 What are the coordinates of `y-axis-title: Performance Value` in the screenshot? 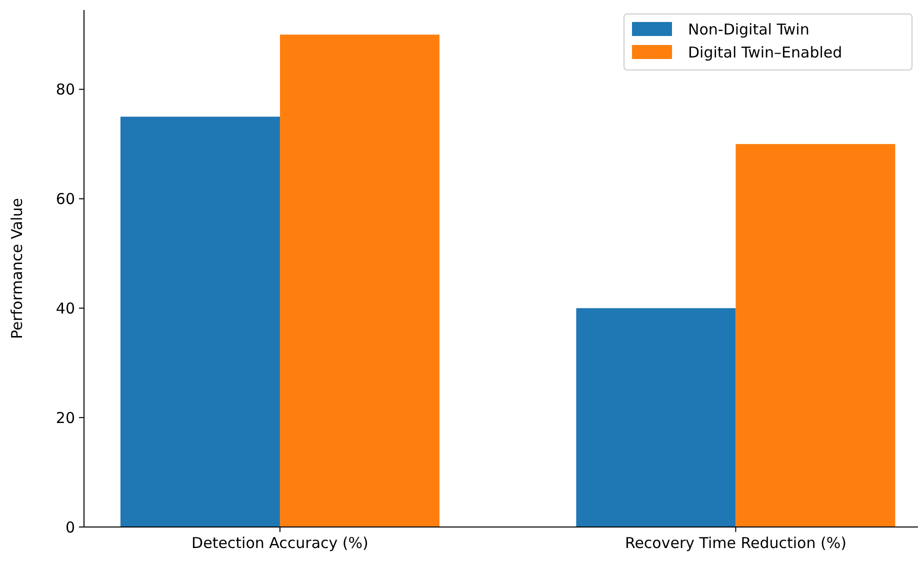 It's located at (17, 269).